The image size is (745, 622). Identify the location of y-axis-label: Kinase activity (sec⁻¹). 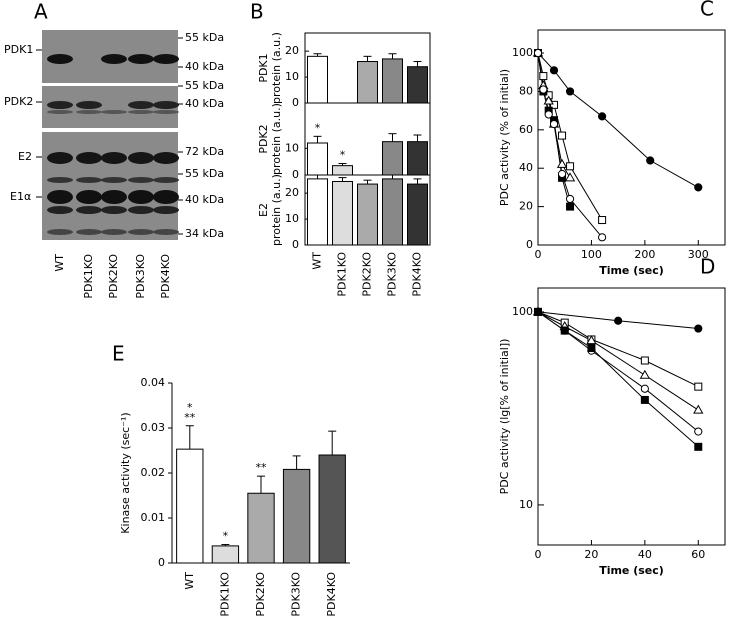
(125, 472).